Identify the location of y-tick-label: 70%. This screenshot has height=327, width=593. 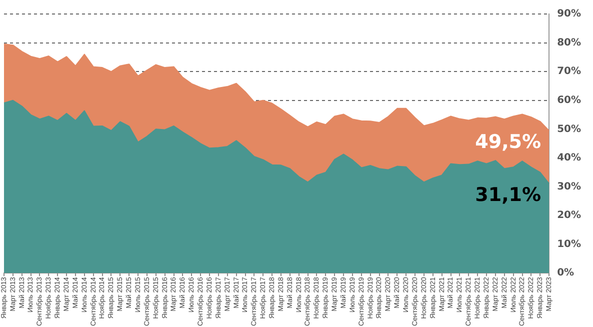
(569, 72).